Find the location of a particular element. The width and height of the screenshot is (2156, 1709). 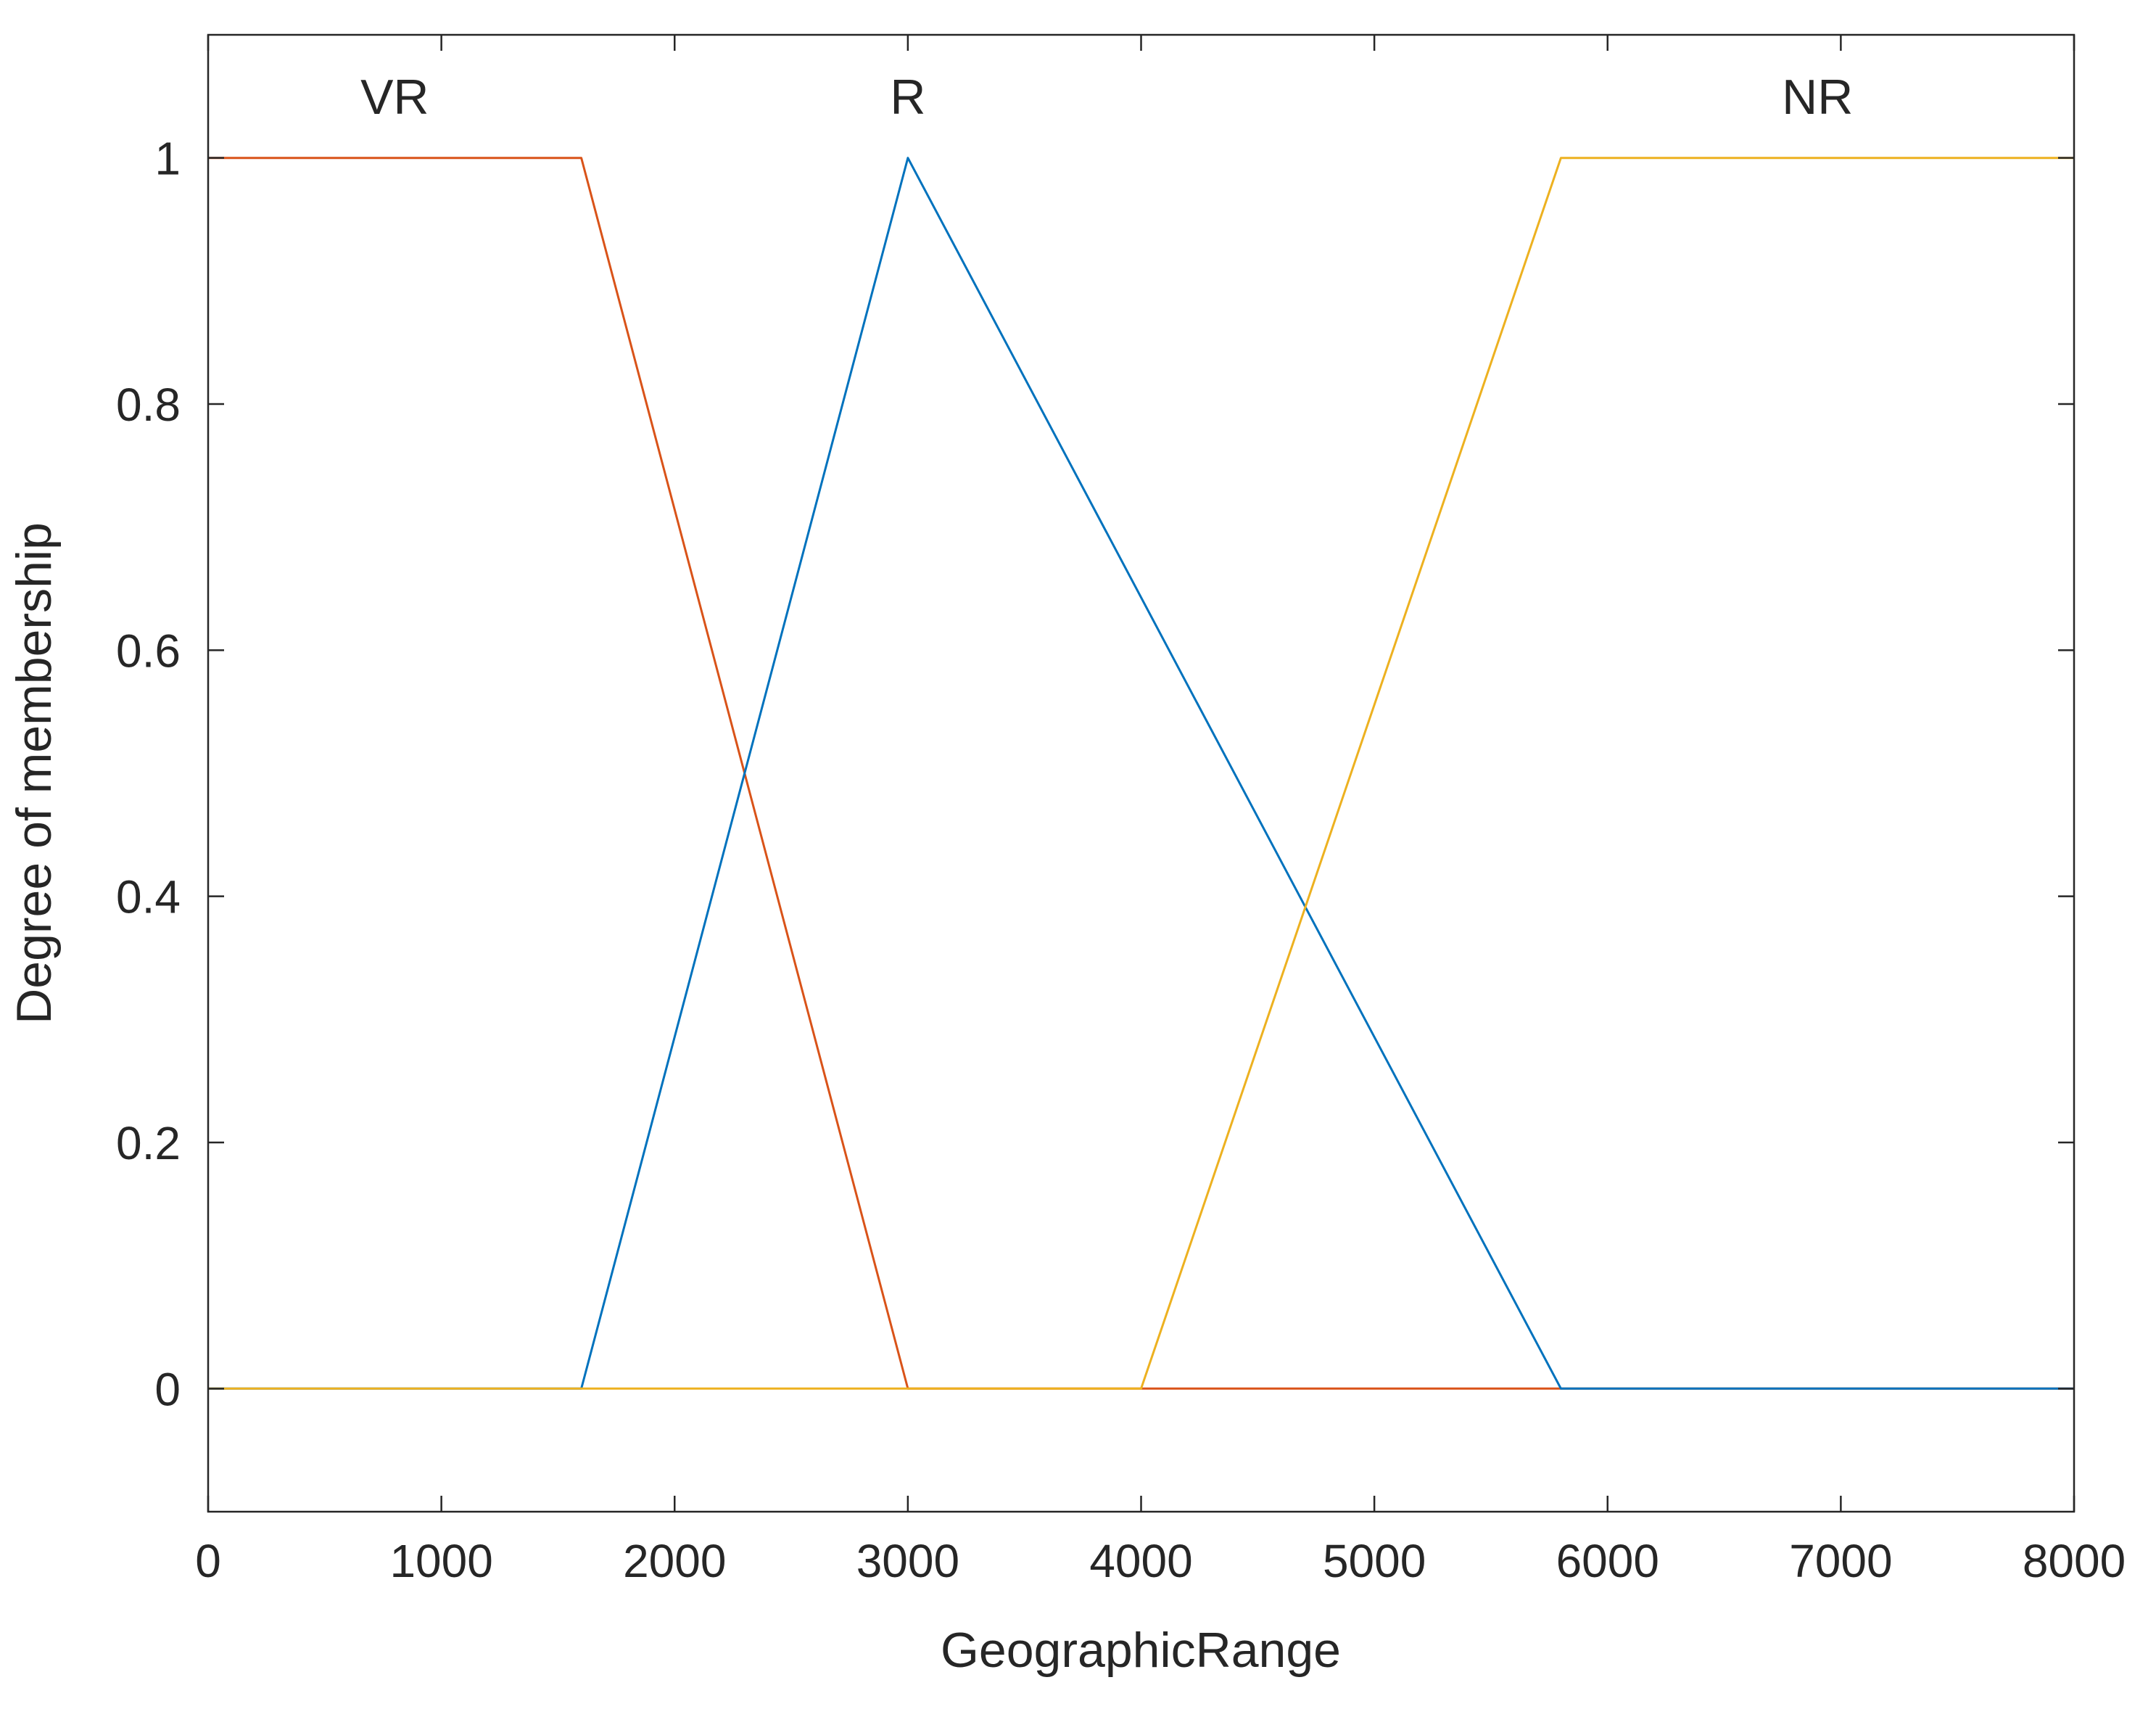

mf-label-vr: VR is located at coordinates (394, 98).